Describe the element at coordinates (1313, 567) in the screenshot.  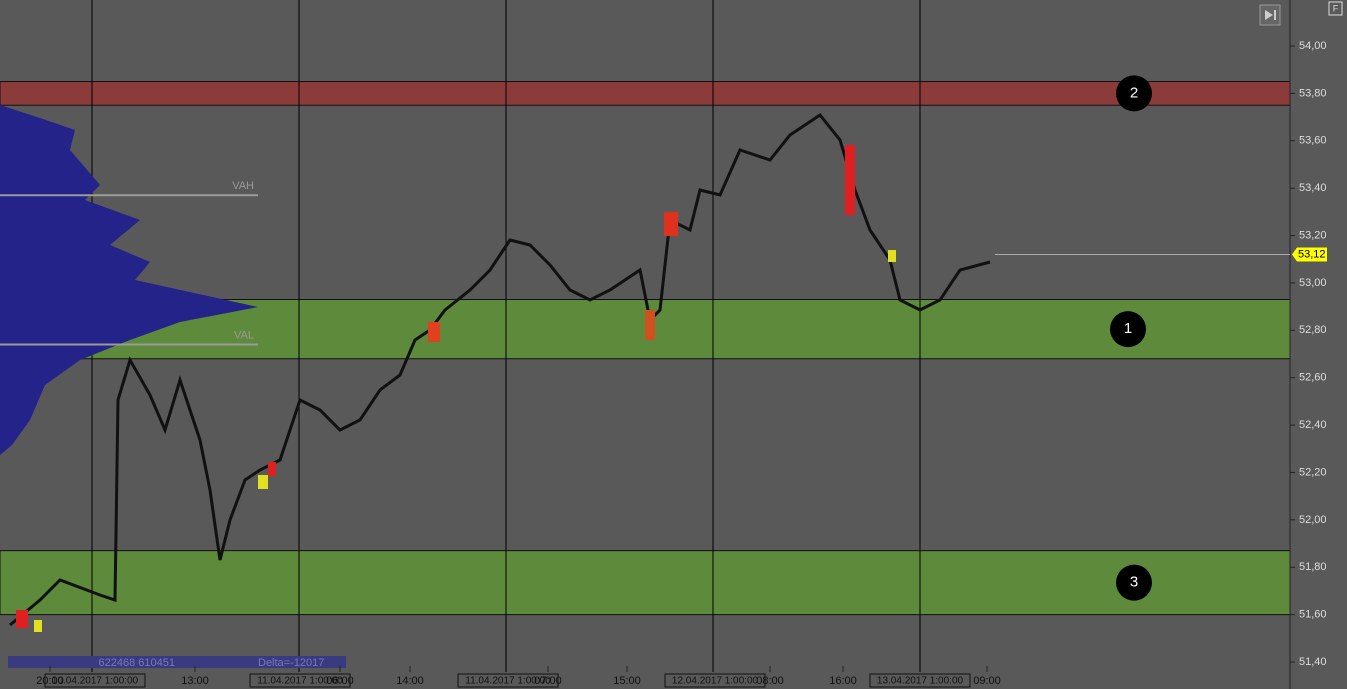
I see `y-tick-label: 51,80` at that location.